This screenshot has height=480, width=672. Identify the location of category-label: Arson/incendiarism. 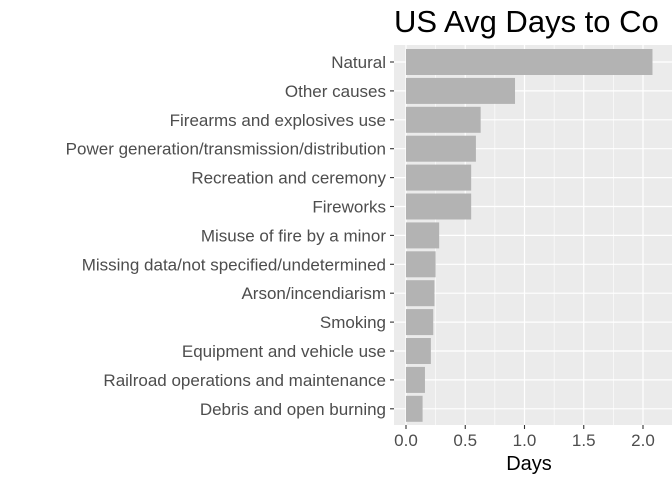
(313, 293).